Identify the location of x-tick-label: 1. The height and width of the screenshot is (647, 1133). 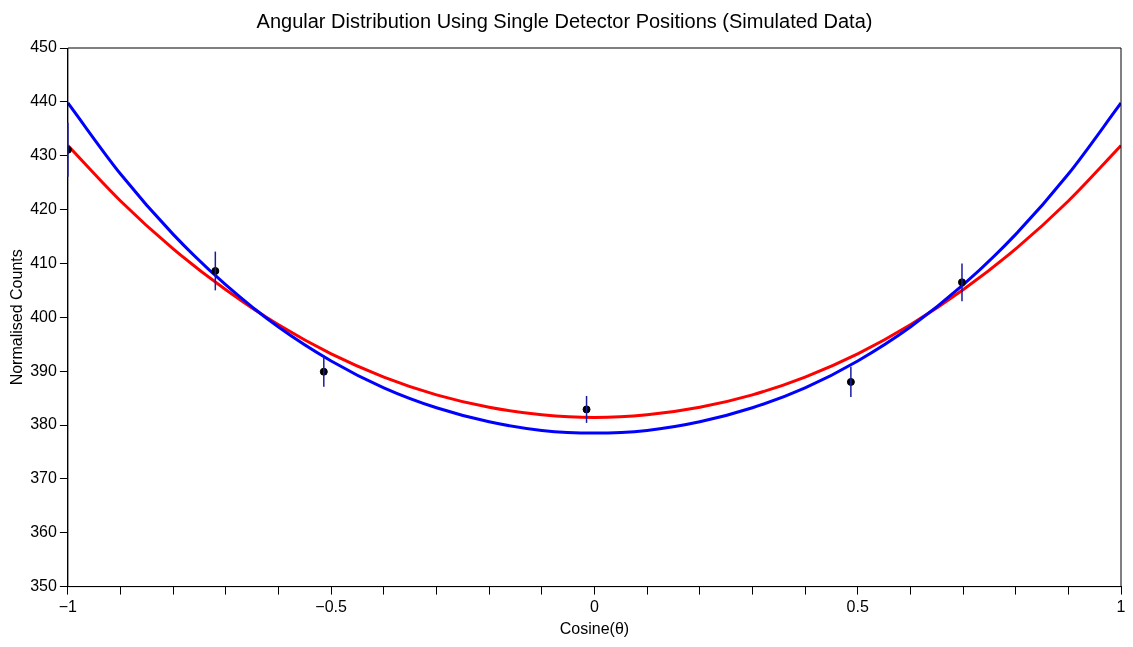
(1121, 606).